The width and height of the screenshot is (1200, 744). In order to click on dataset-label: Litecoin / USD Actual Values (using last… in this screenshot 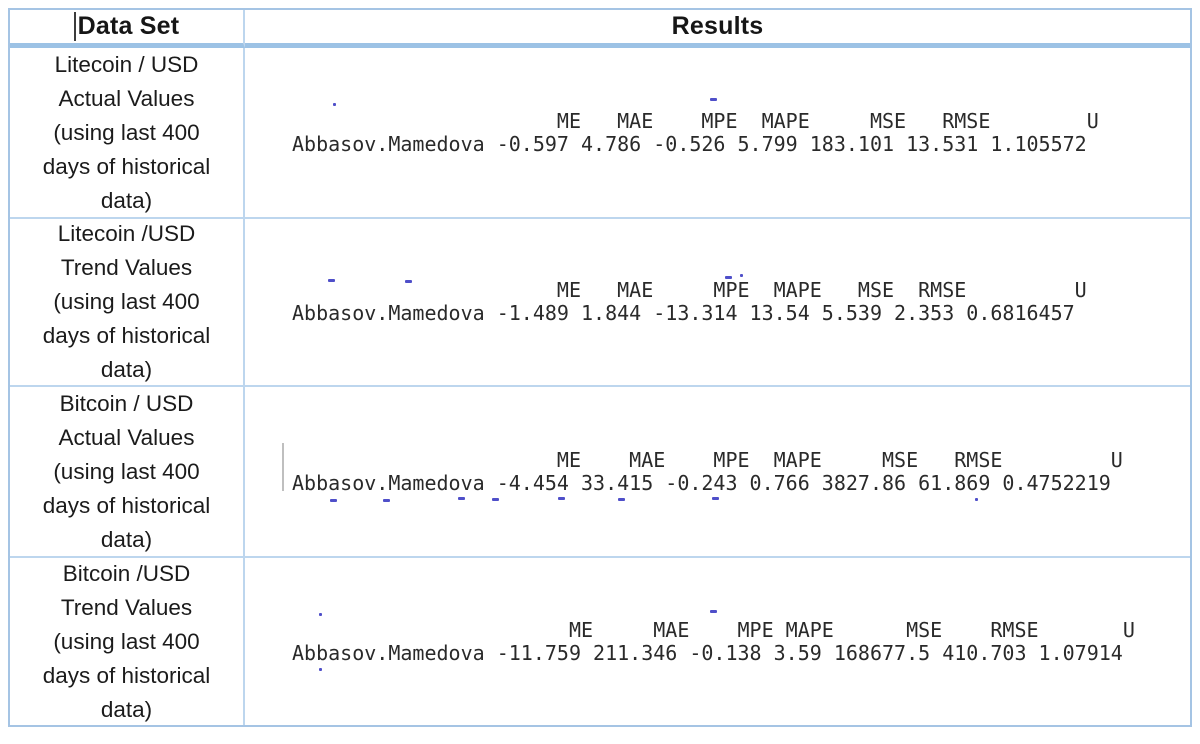, I will do `click(126, 132)`.